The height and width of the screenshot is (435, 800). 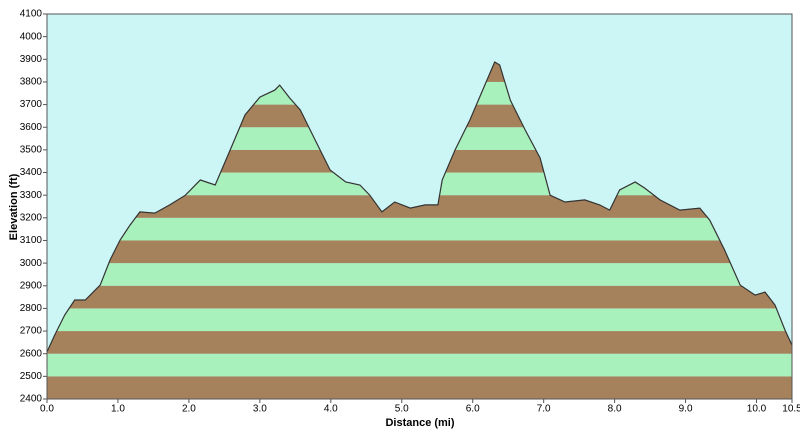 What do you see at coordinates (419, 423) in the screenshot?
I see `x-axis-title: Distance (mi)` at bounding box center [419, 423].